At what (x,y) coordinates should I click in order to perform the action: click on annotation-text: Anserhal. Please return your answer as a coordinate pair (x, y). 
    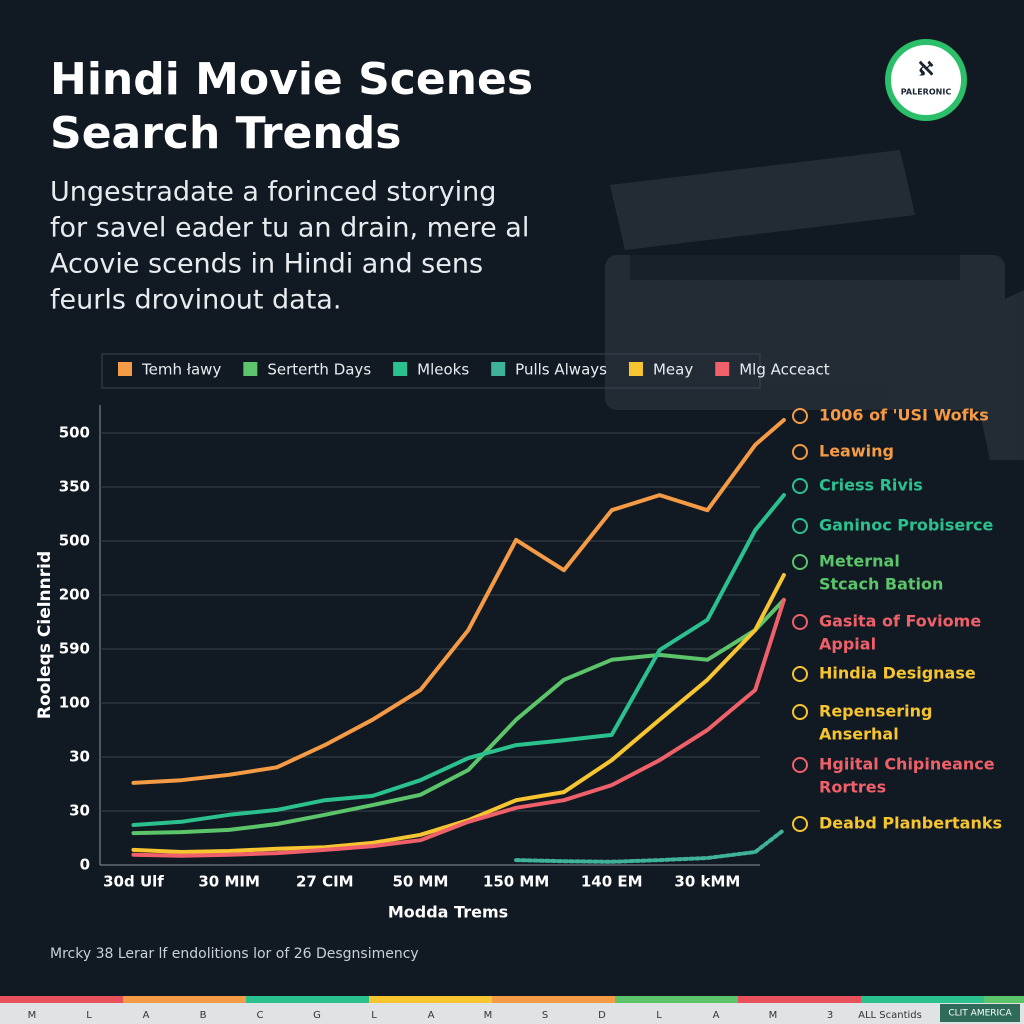
    Looking at the image, I should click on (859, 734).